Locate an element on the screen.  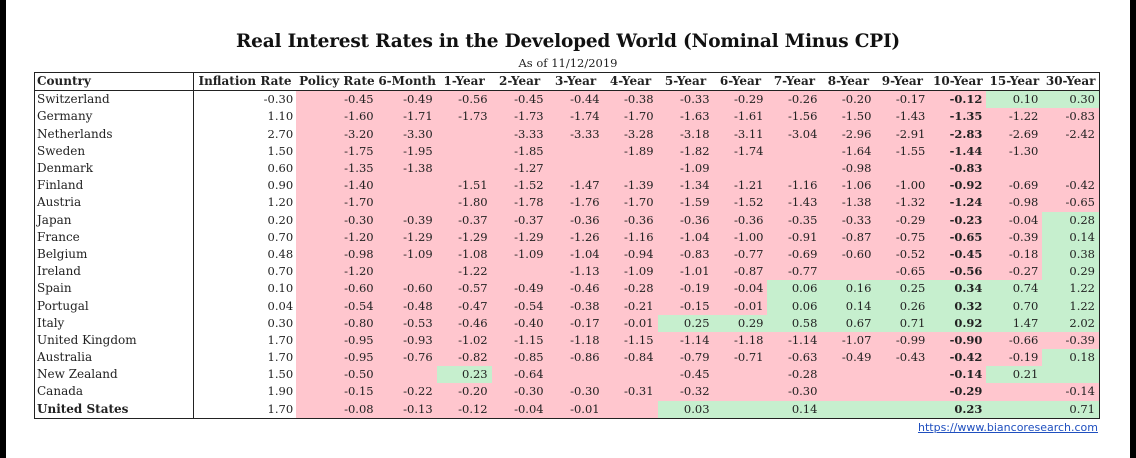
rate-cell: -1.43 is located at coordinates (902, 117).